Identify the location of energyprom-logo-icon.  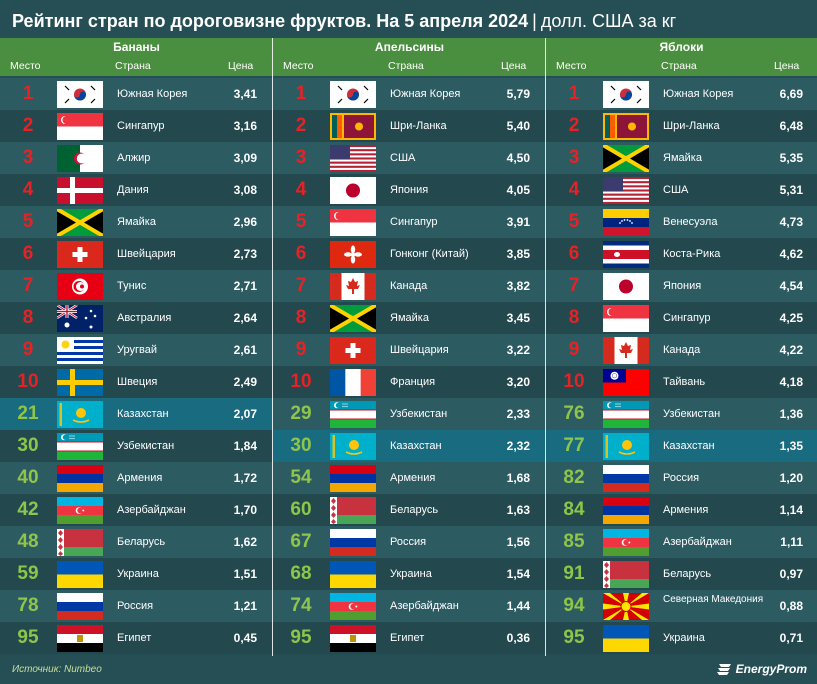
(723, 669).